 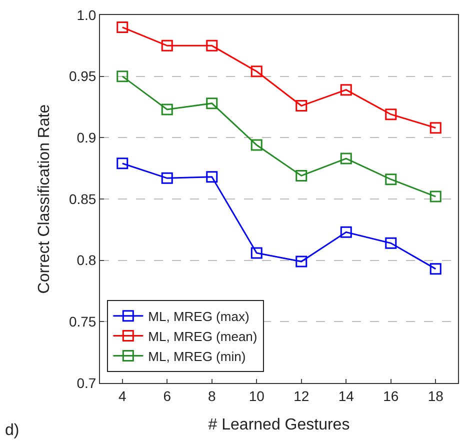 I want to click on x-tick-label: 6, so click(x=167, y=396).